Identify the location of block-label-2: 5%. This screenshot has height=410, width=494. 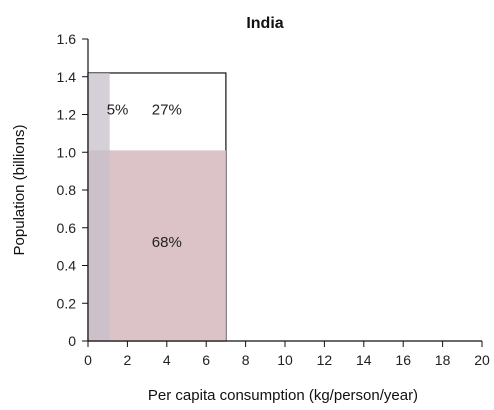
(118, 110).